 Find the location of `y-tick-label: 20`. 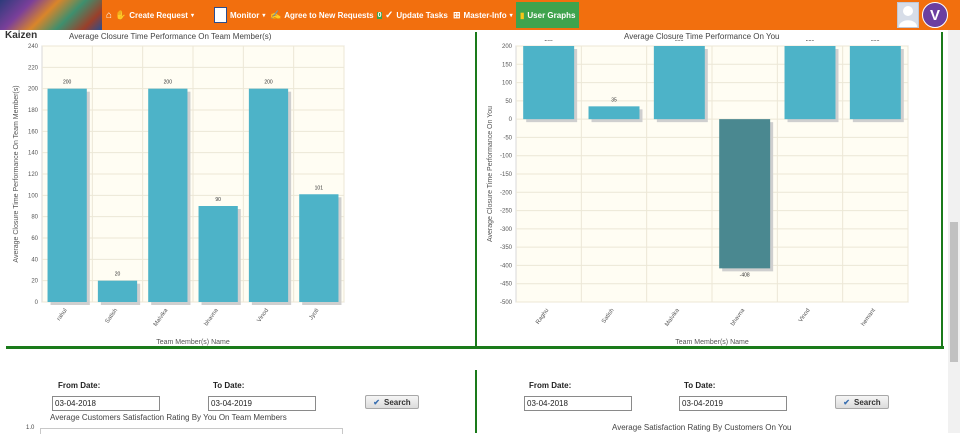

y-tick-label: 20 is located at coordinates (34, 282).